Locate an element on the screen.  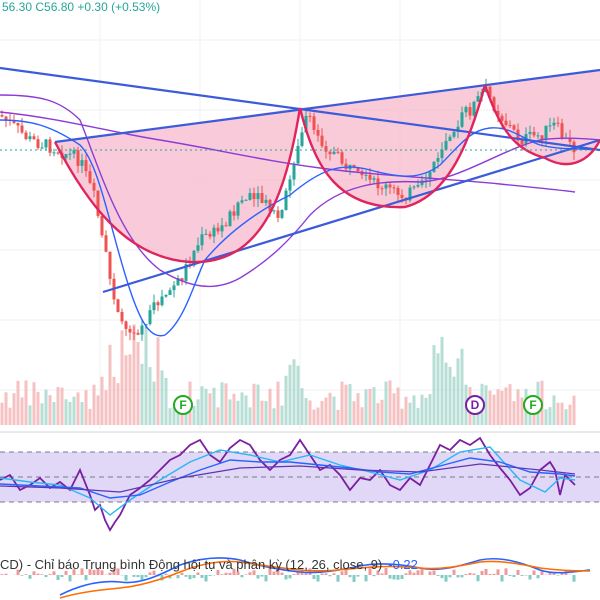
event-marker-f-2: F is located at coordinates (533, 405).